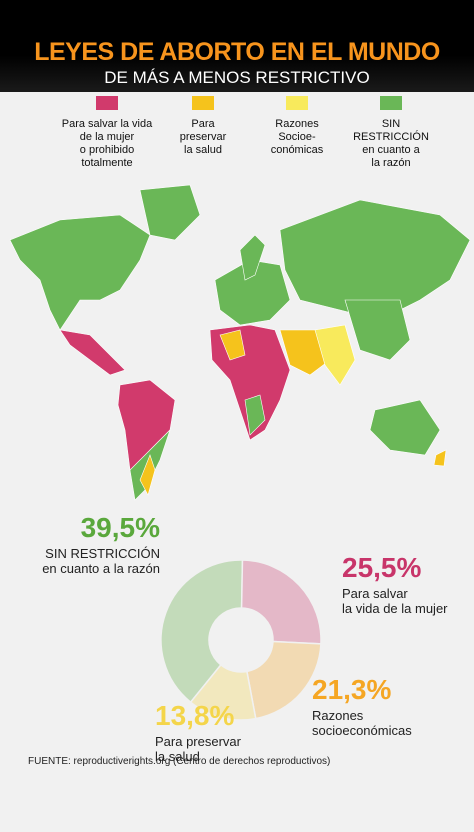 The image size is (474, 832). Describe the element at coordinates (395, 601) in the screenshot. I see `category-label: Para salvar la vida de la mujer` at that location.